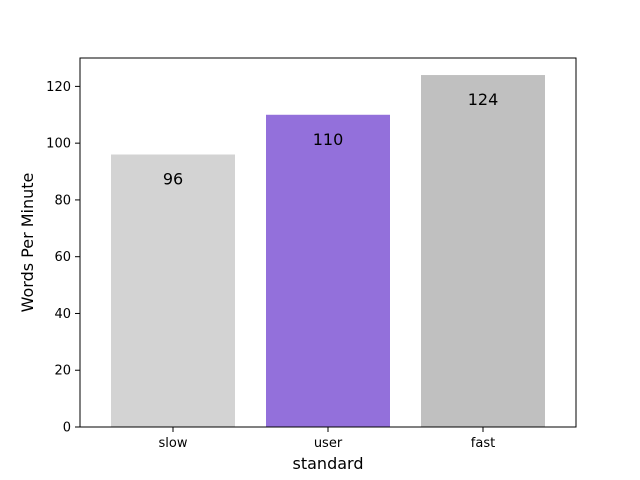  What do you see at coordinates (173, 443) in the screenshot?
I see `x-tick-label: slow` at bounding box center [173, 443].